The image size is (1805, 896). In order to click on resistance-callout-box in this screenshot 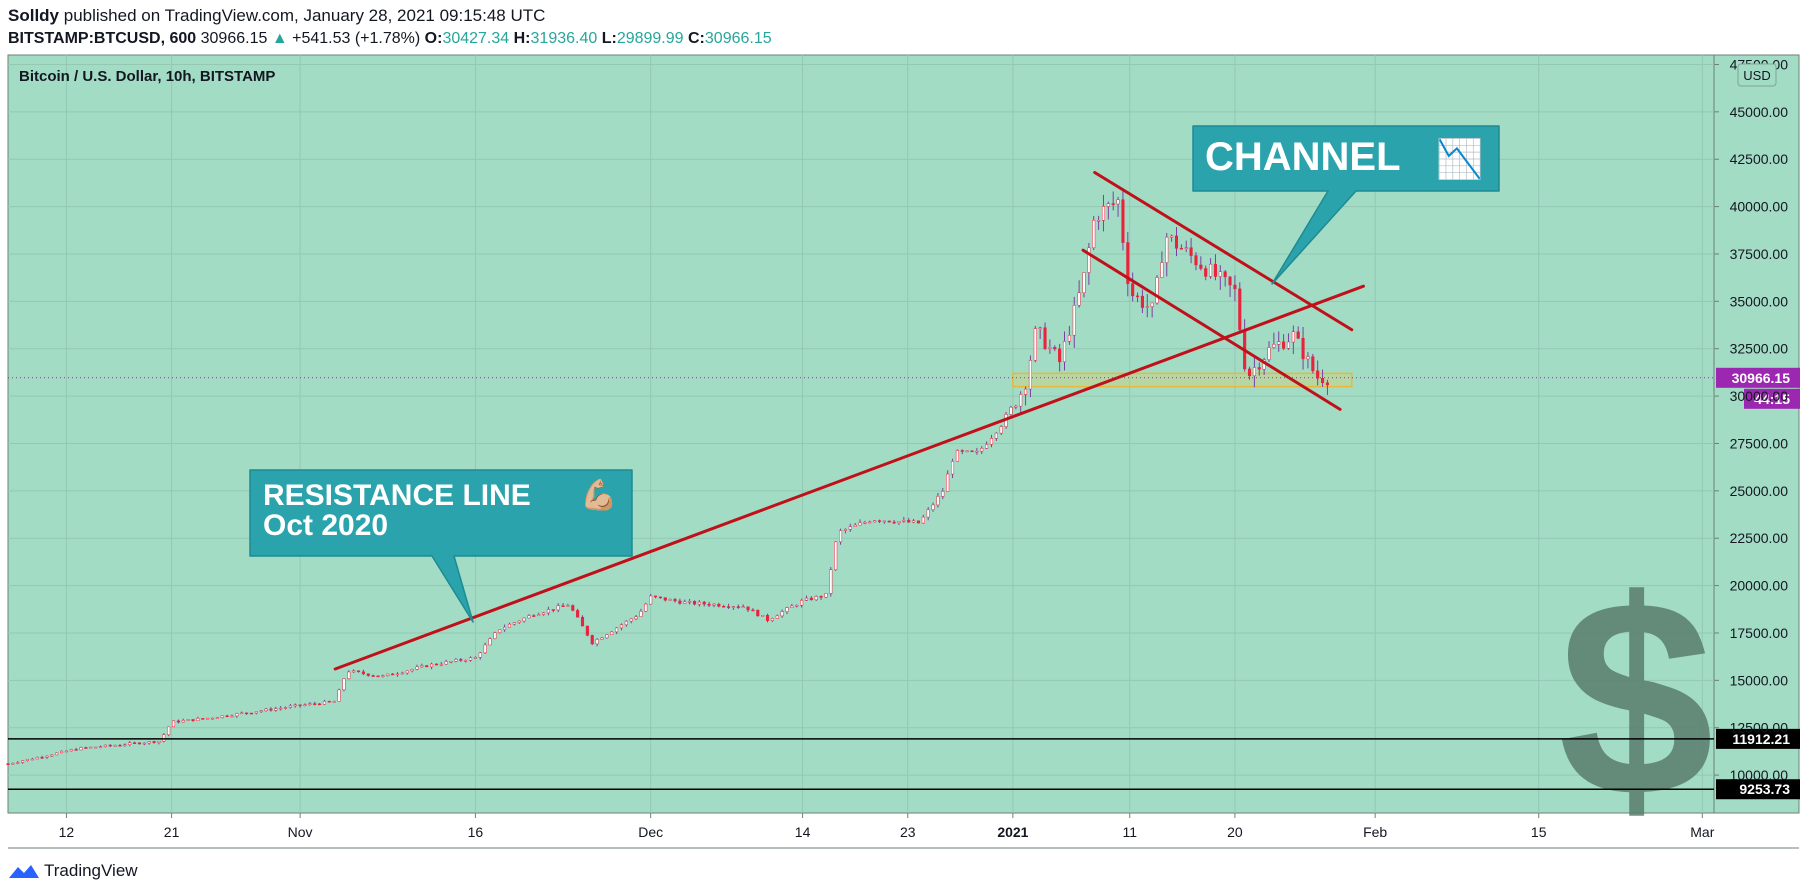, I will do `click(441, 546)`.